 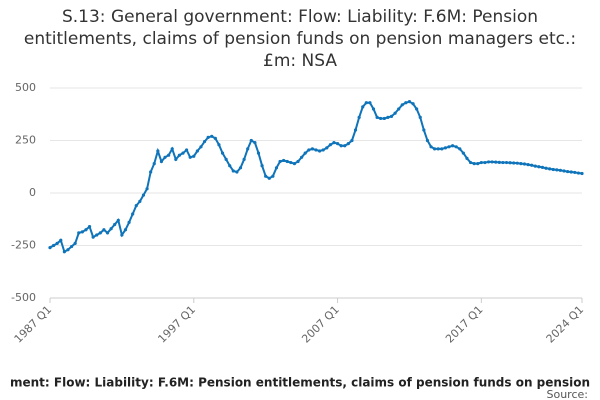 I want to click on source: Source:, so click(x=568, y=394).